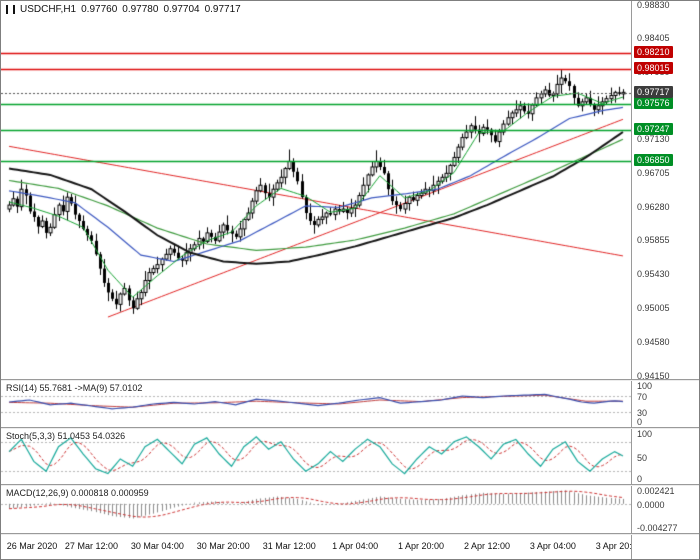  I want to click on stochastic-panel: Stoch(5,3,3) 51.0453 54.0326 100 50 0, so click(350, 456).